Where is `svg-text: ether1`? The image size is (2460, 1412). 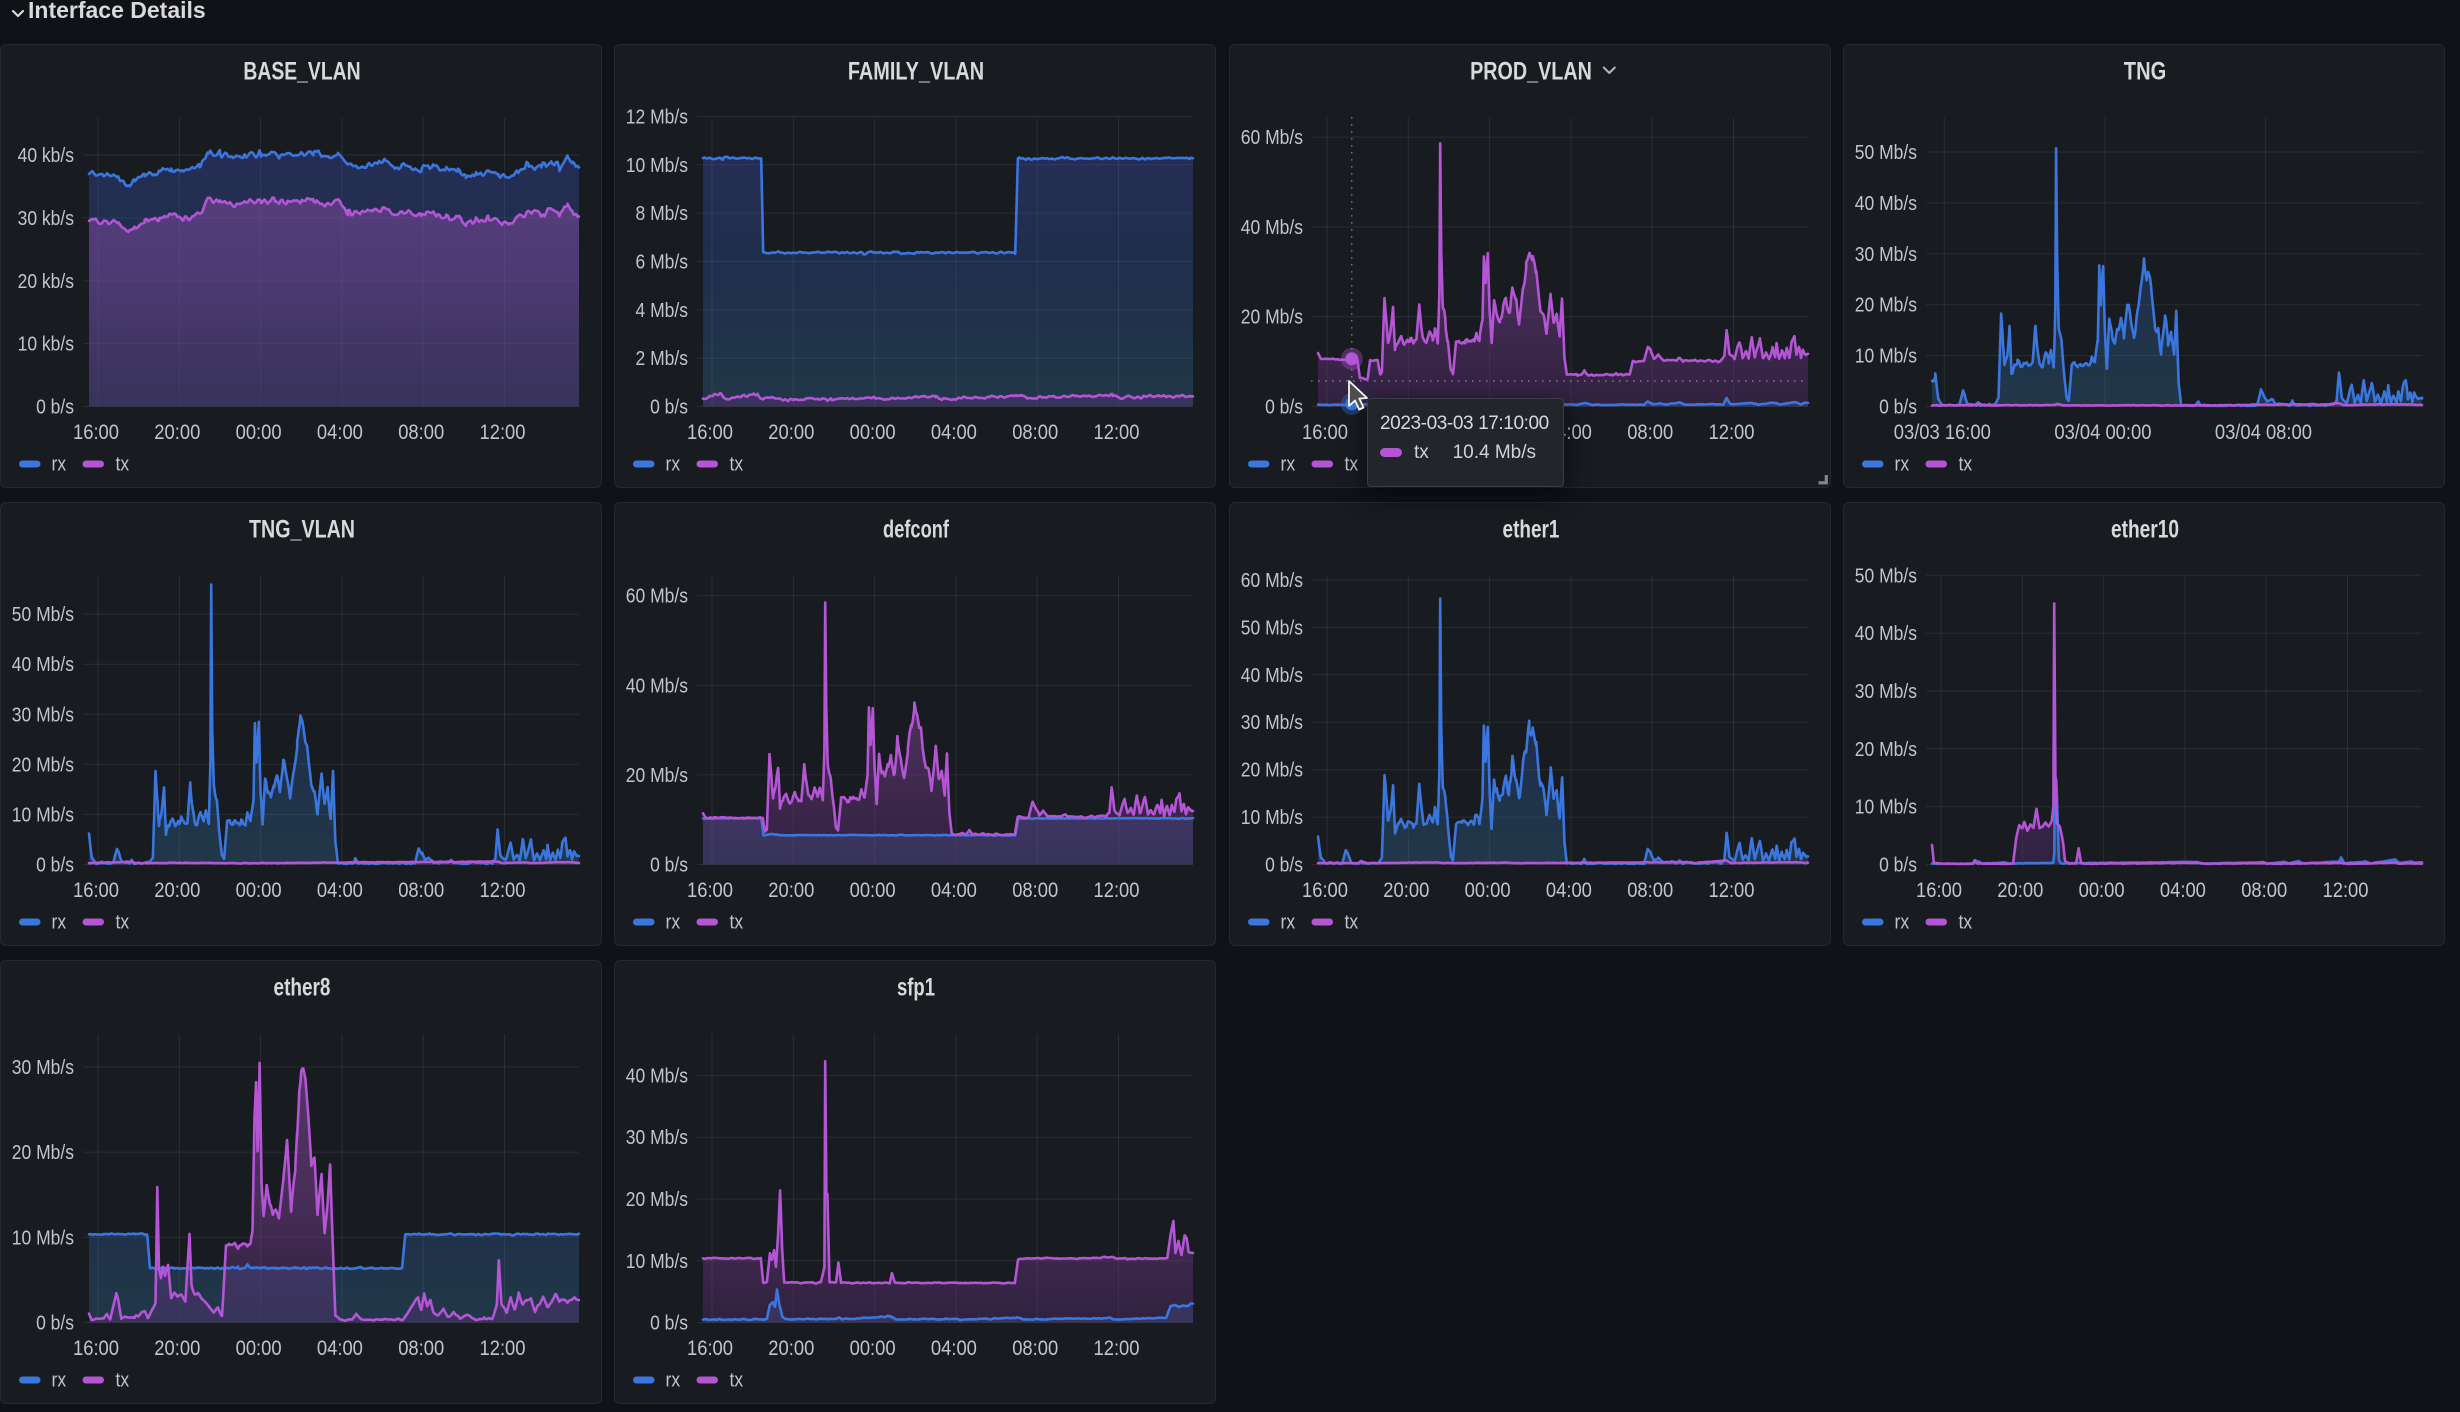 svg-text: ether1 is located at coordinates (1530, 530).